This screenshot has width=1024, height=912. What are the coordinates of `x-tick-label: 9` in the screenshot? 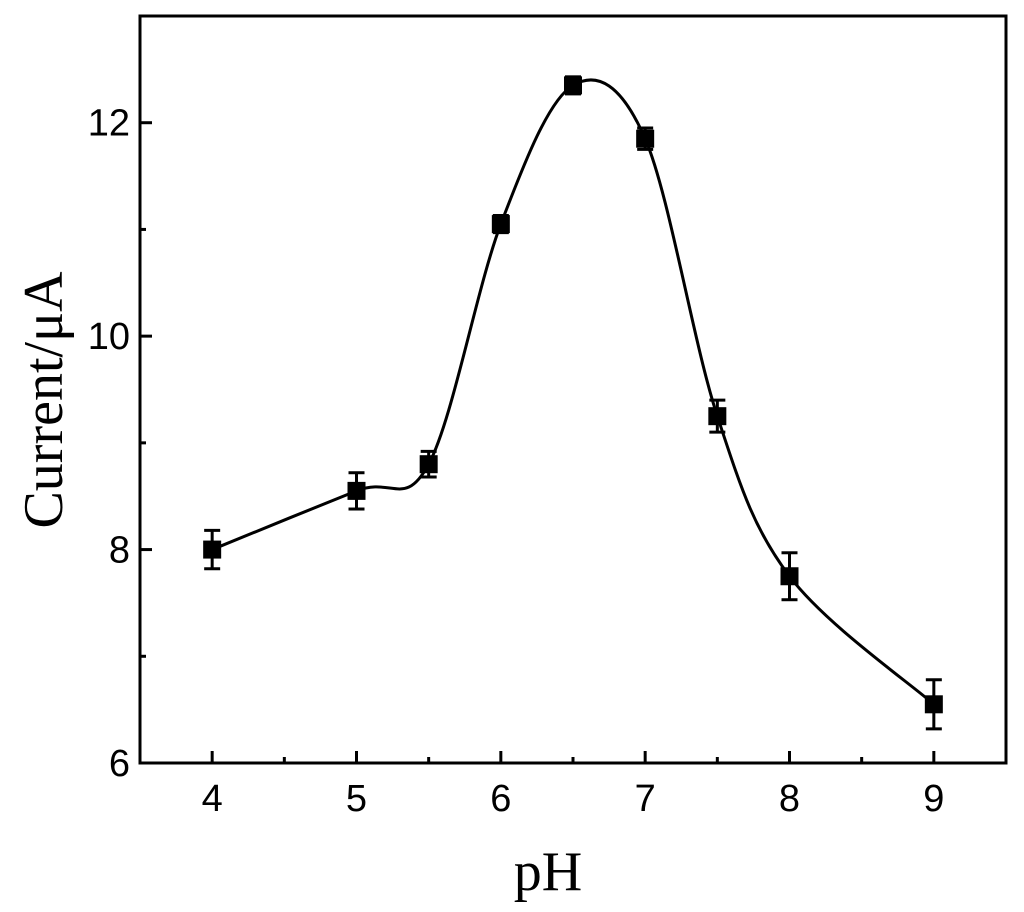 It's located at (933, 799).